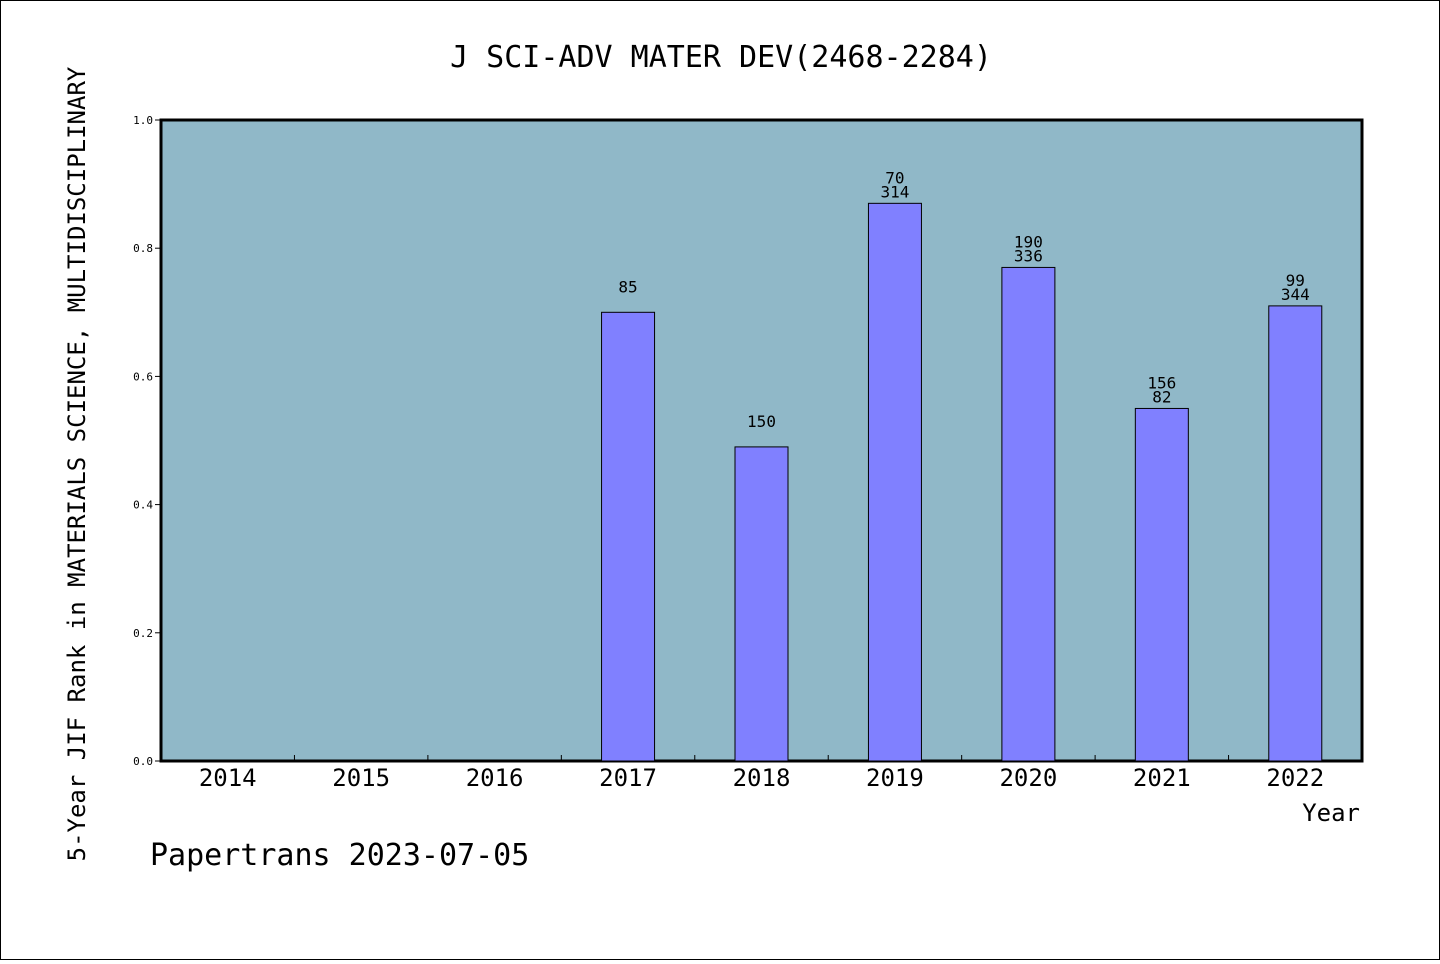 The width and height of the screenshot is (1440, 964). I want to click on bar-data-label: 190, so click(1028, 241).